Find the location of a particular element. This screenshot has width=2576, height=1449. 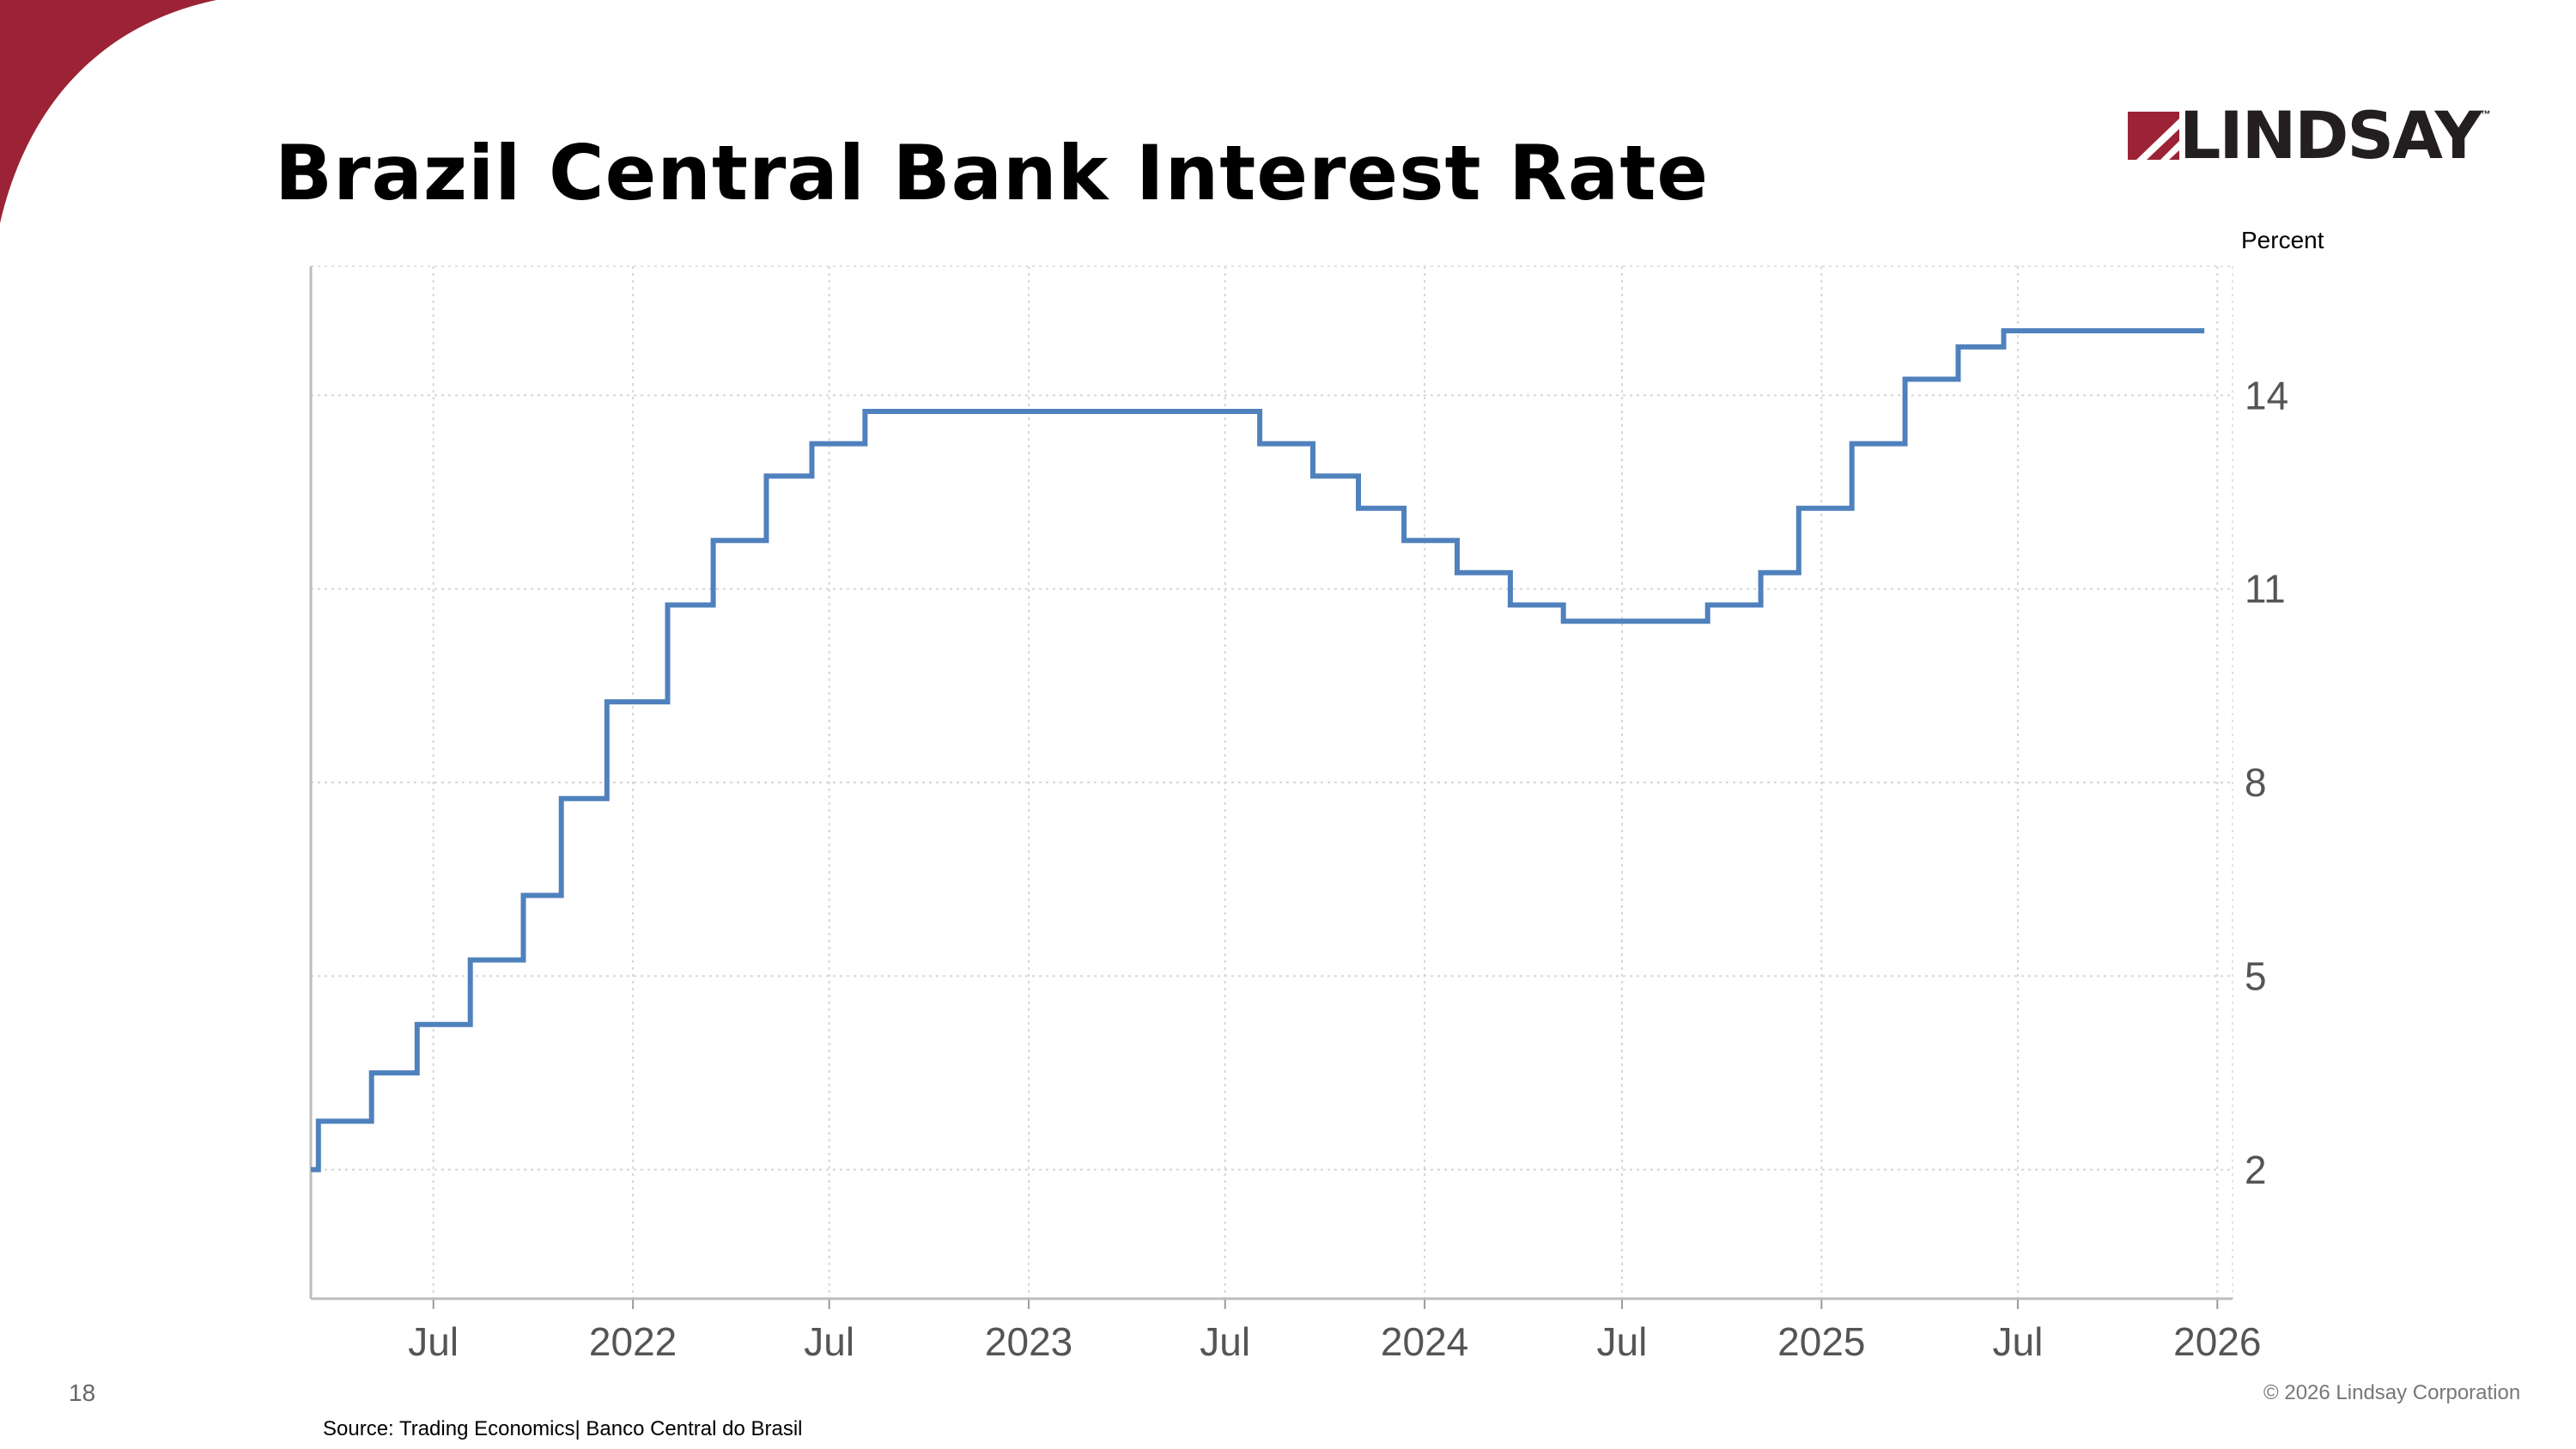

slide-title: Brazil Central Bank Interest Rate is located at coordinates (992, 173).